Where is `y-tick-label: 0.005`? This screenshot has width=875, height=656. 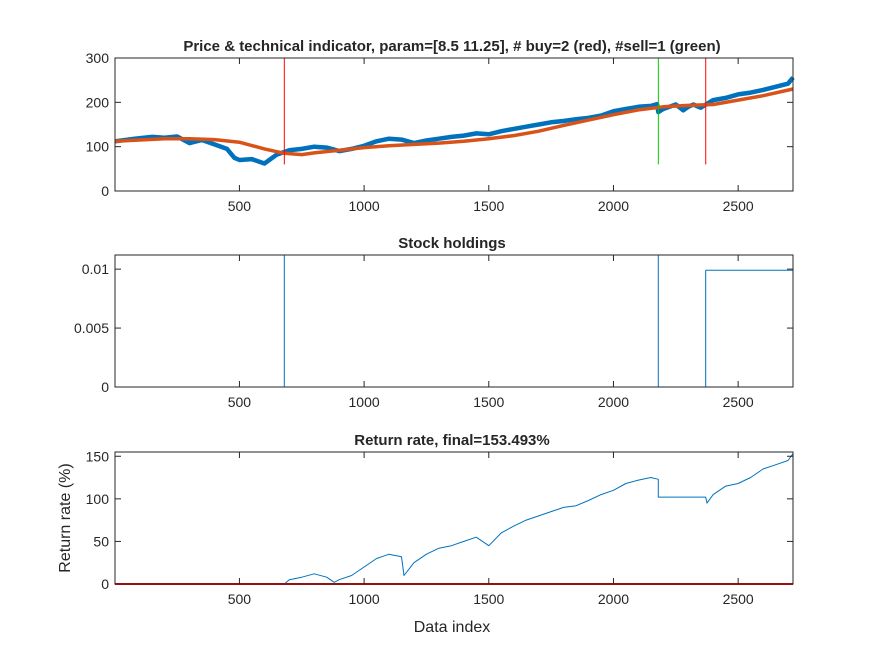 y-tick-label: 0.005 is located at coordinates (91, 328).